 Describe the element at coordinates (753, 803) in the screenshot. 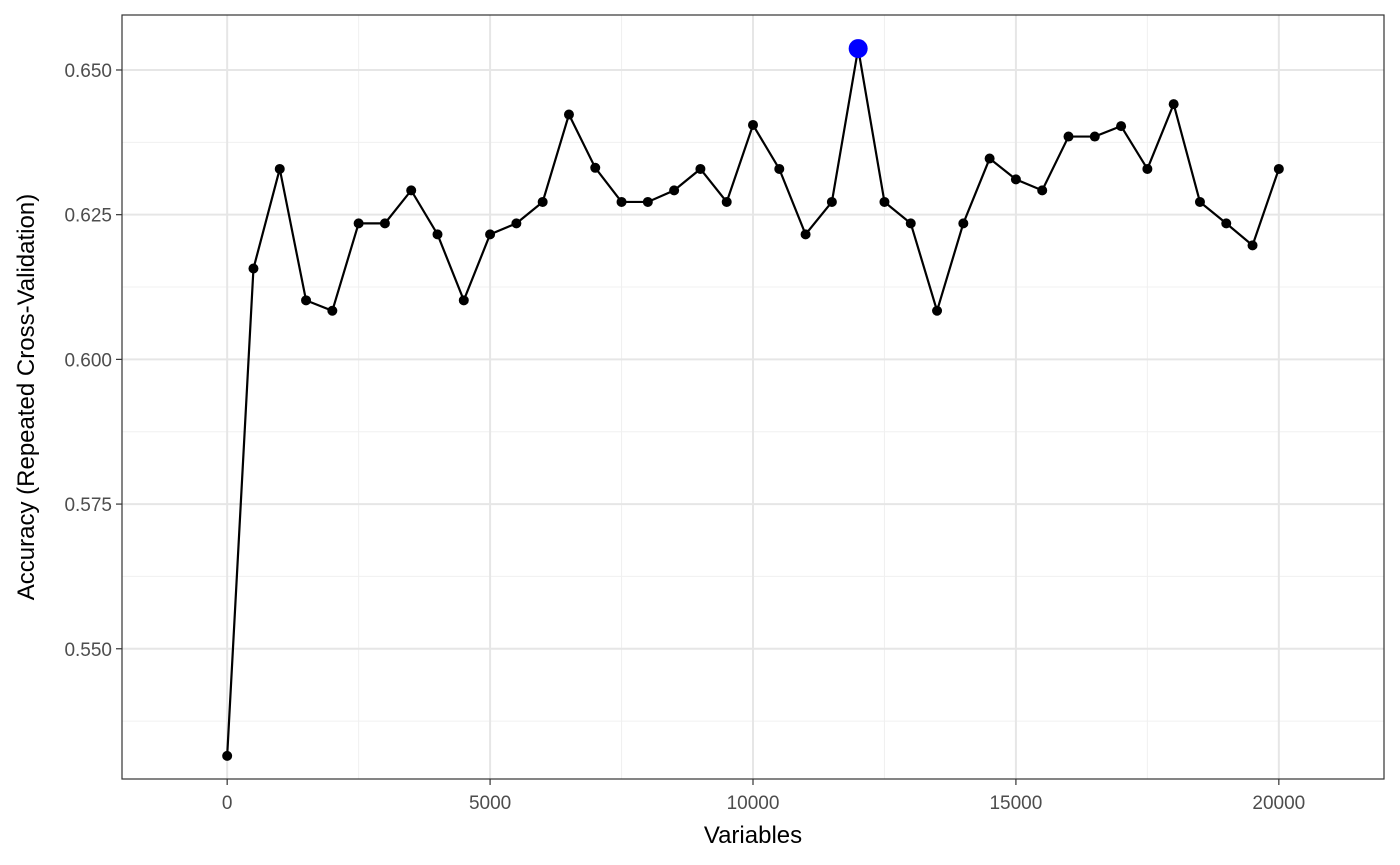

I see `x-tick-label: 10000` at that location.